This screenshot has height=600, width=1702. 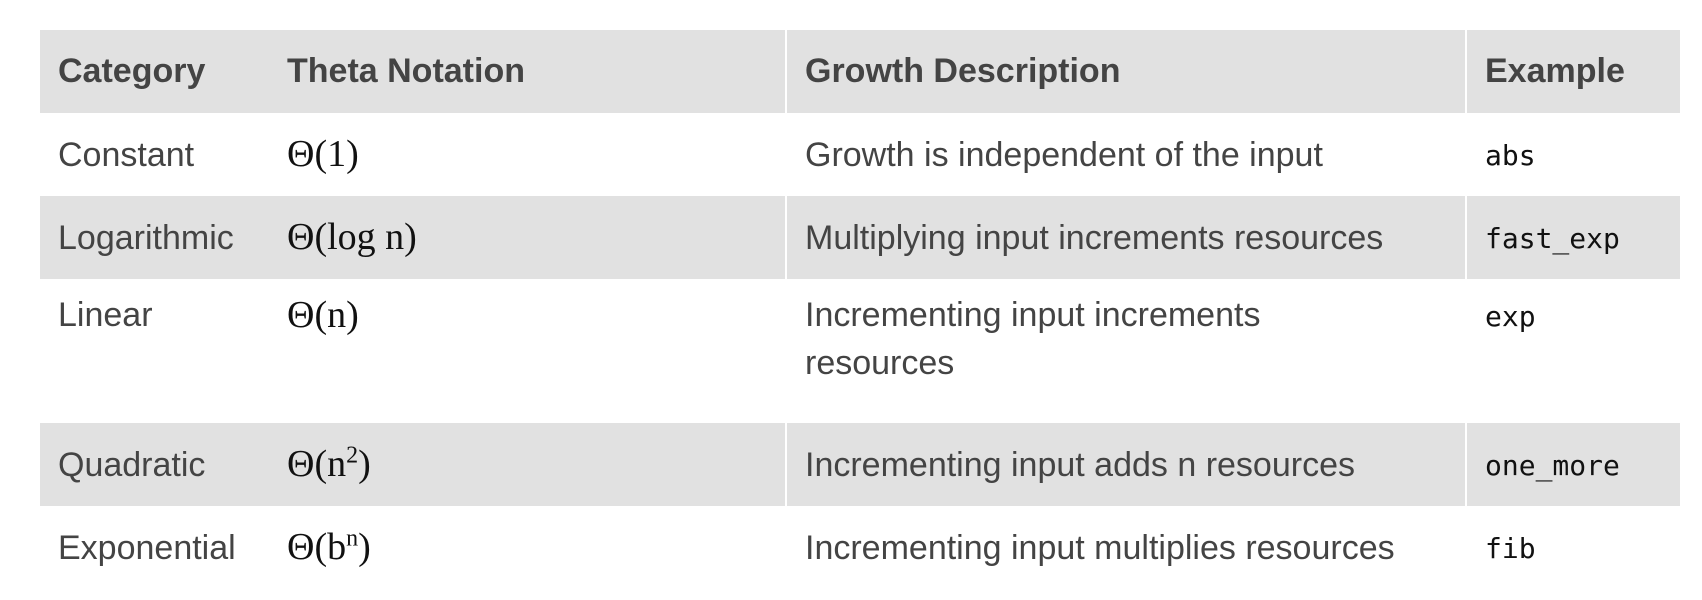 I want to click on header-theta-notation: Theta Notation, so click(x=527, y=71).